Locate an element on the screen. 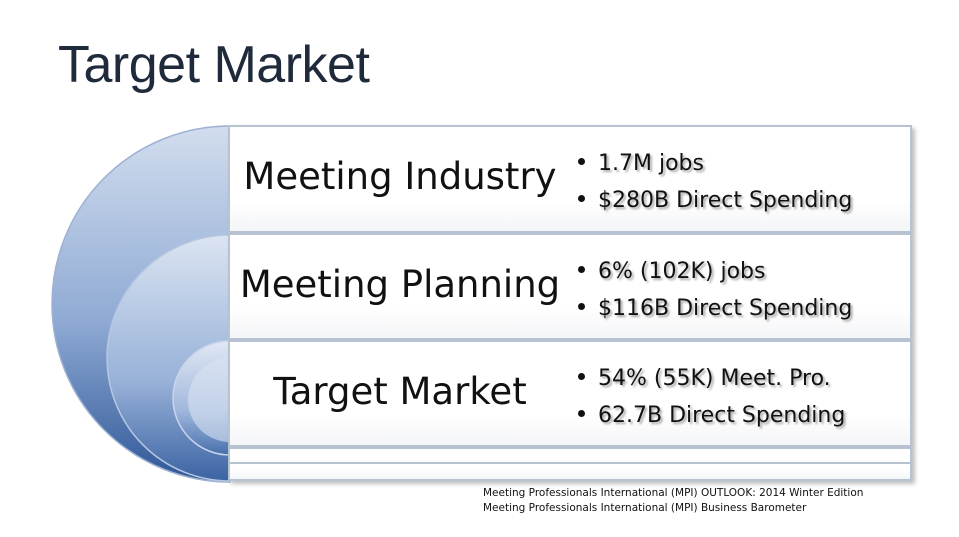 Image resolution: width=959 pixels, height=537 pixels. bullet-text: $280B Direct Spending is located at coordinates (725, 200).